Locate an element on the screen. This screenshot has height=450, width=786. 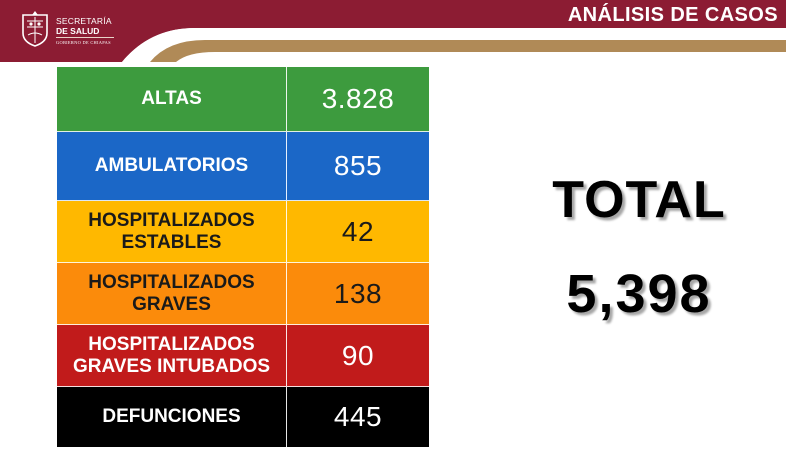
case-label: HOSPITALIZADOS GRAVES INTUBADOS is located at coordinates (172, 355).